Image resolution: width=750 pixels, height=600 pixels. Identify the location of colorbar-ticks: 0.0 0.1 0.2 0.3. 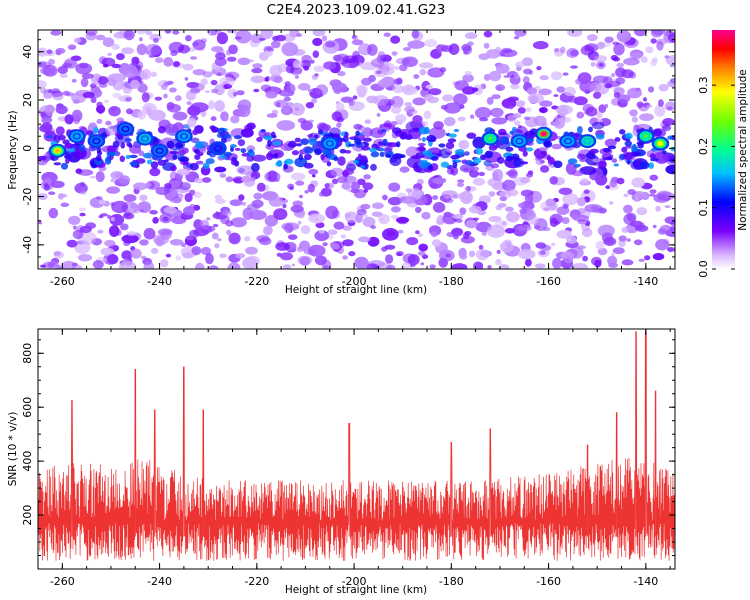
(716, 177).